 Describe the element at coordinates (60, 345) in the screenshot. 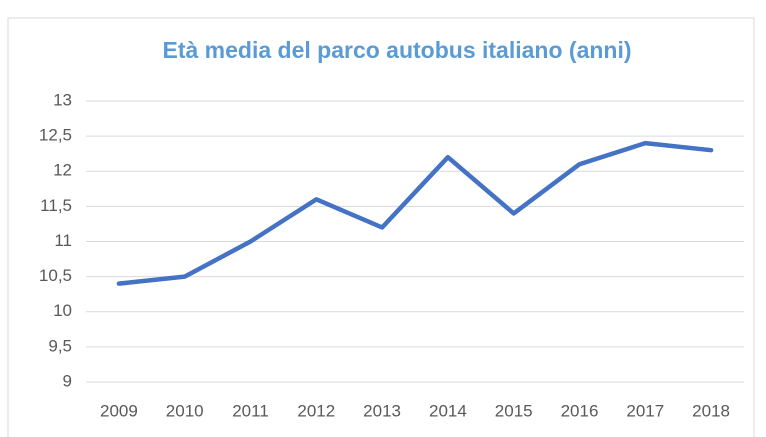

I see `y-tick-label: 9,5` at that location.